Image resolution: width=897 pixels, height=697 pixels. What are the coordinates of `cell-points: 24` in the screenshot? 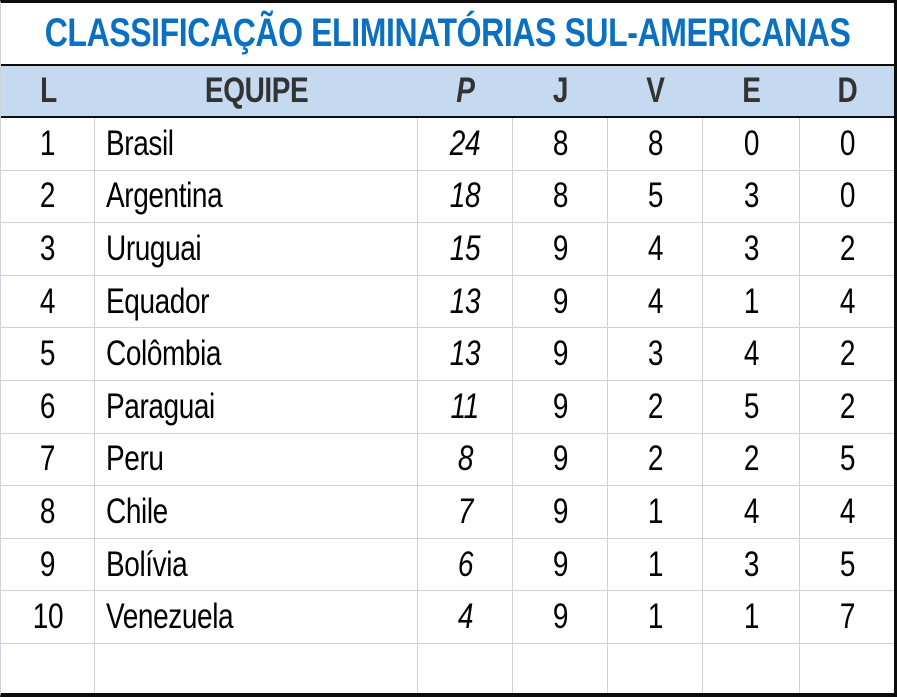 It's located at (465, 144).